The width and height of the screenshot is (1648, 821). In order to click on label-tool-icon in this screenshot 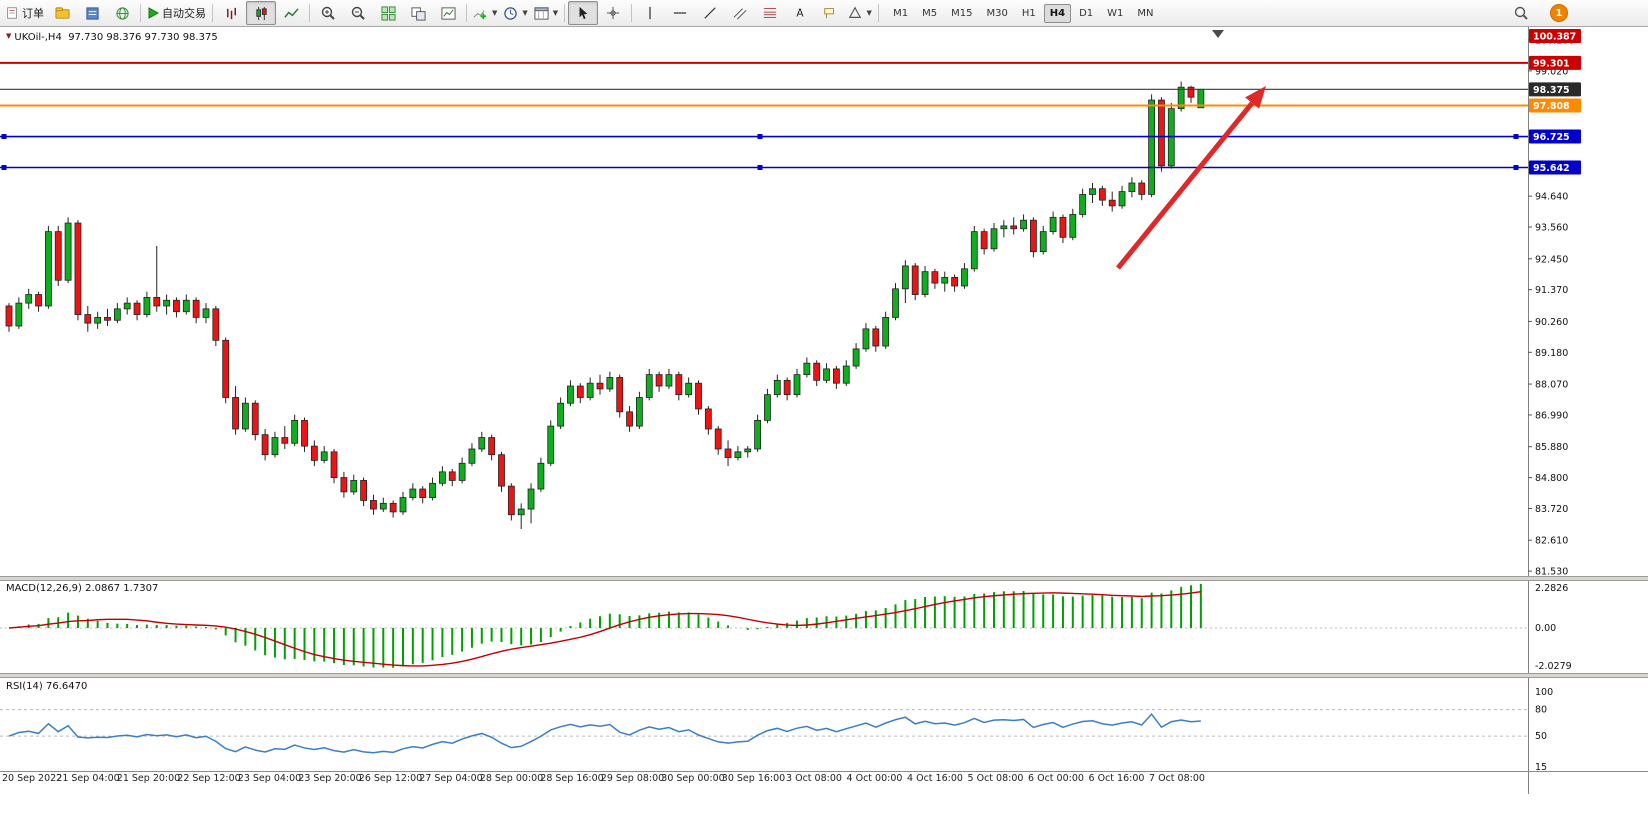, I will do `click(829, 13)`.